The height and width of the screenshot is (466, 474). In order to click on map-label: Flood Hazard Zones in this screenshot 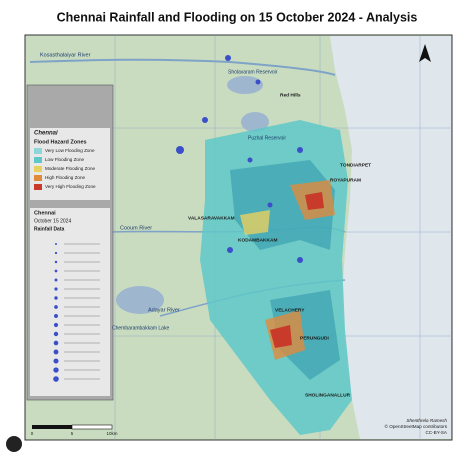, I will do `click(60, 142)`.